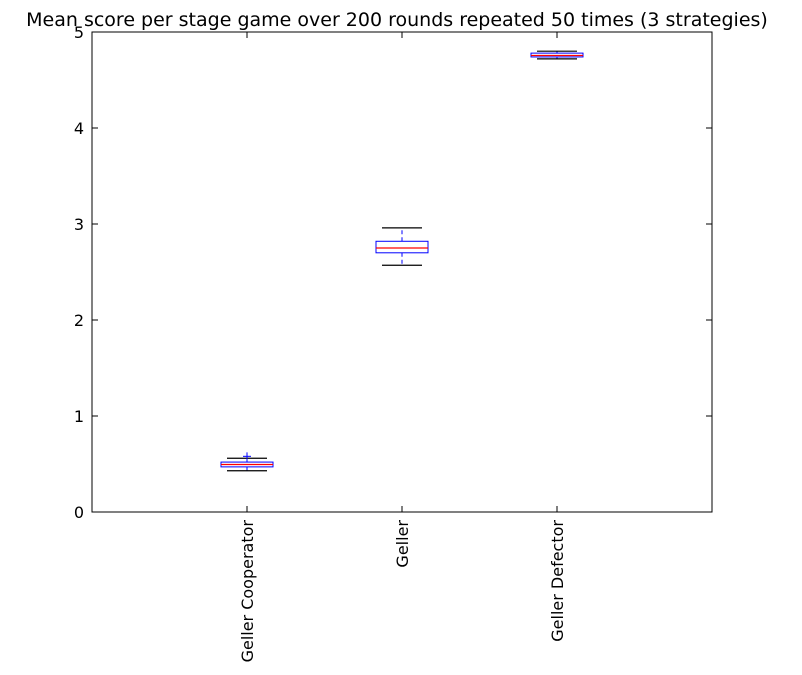 The image size is (802, 675). Describe the element at coordinates (79, 224) in the screenshot. I see `y-tick-label: 3` at that location.